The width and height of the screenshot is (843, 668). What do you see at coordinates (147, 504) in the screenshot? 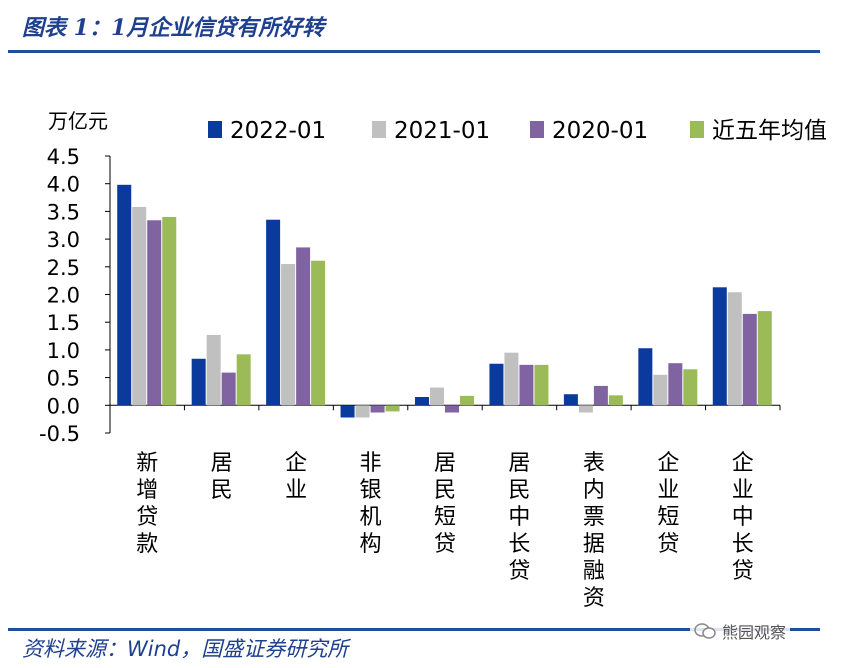
I see `x-category-label: 新增贷款` at bounding box center [147, 504].